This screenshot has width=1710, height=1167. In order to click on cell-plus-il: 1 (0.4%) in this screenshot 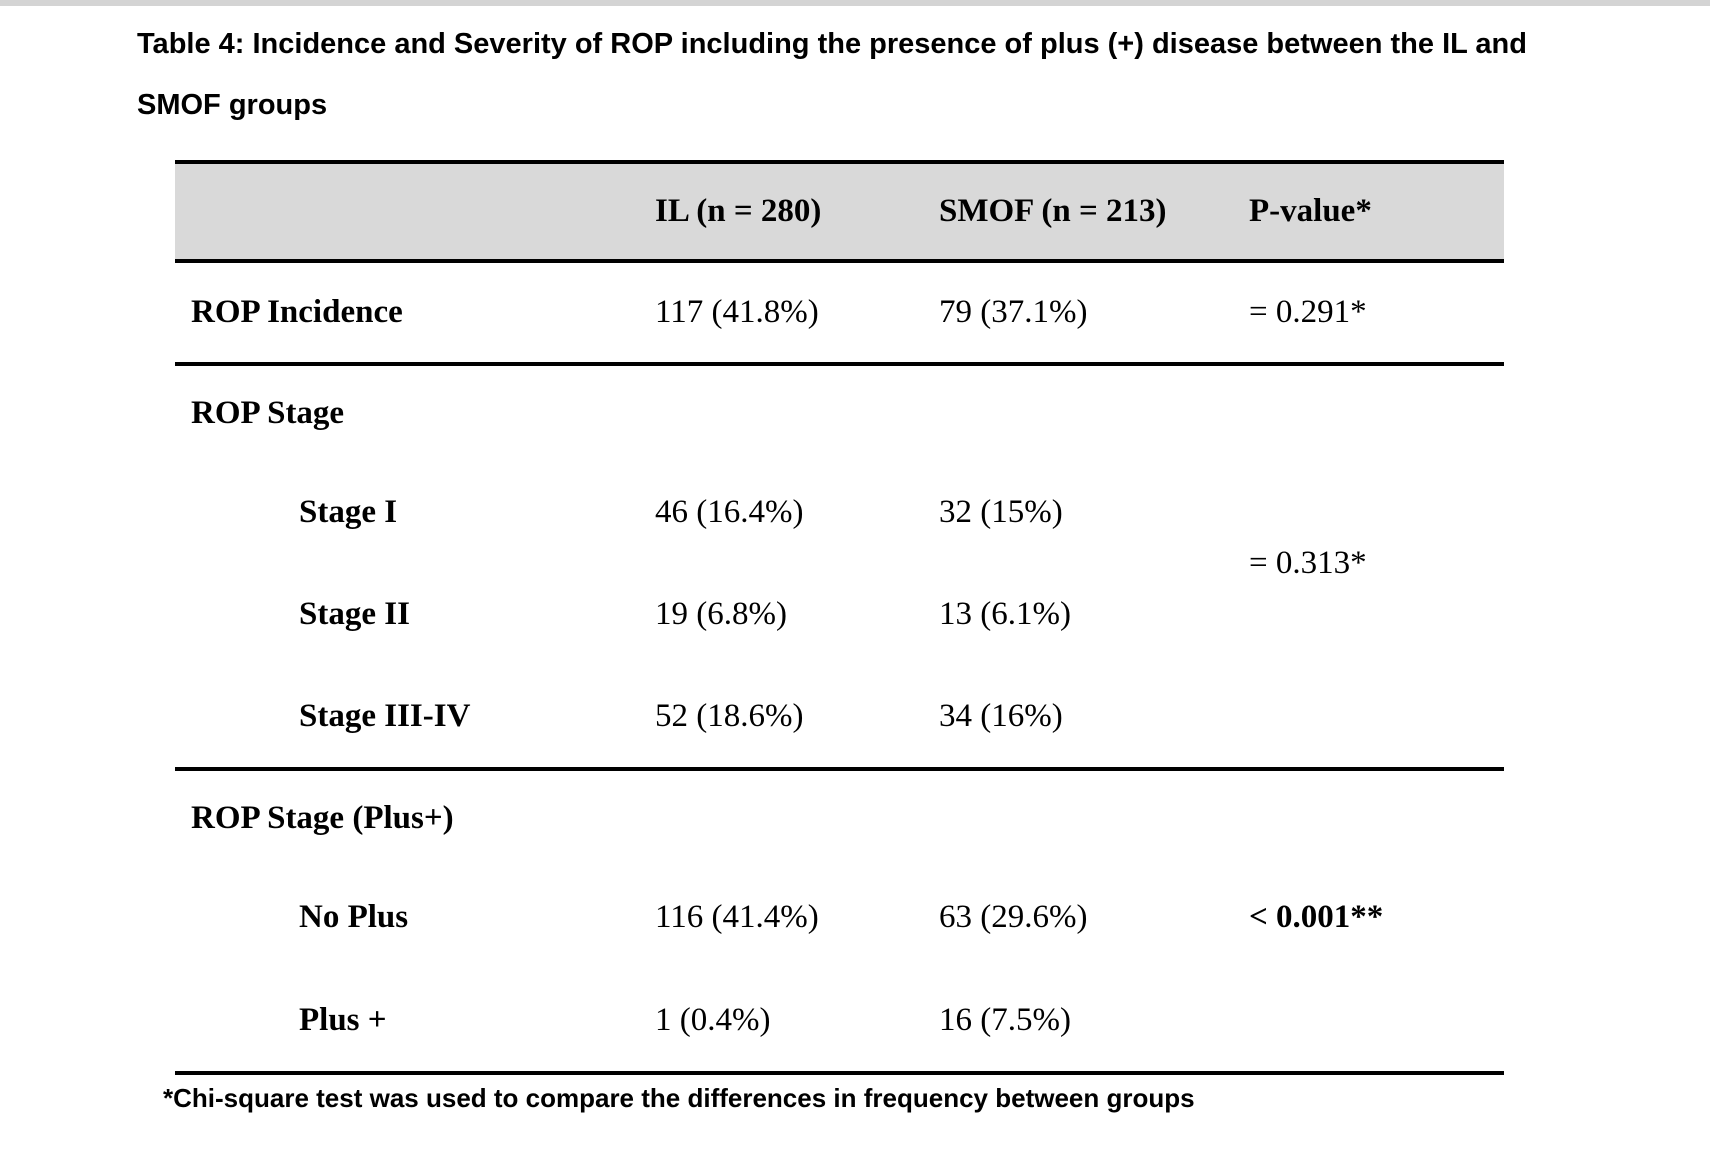, I will do `click(797, 1022)`.